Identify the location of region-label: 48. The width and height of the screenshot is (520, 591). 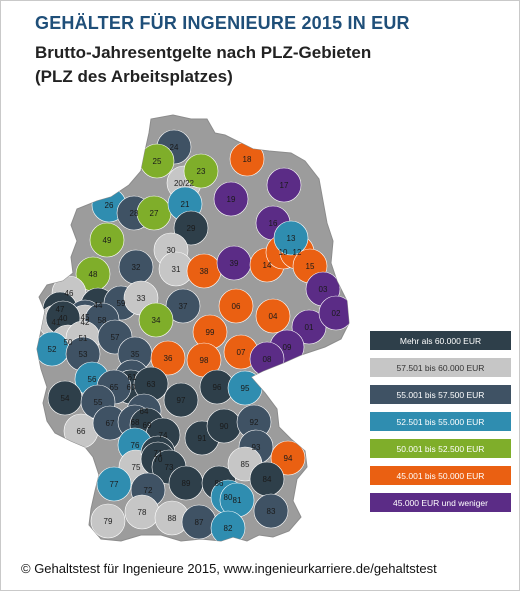
(93, 274).